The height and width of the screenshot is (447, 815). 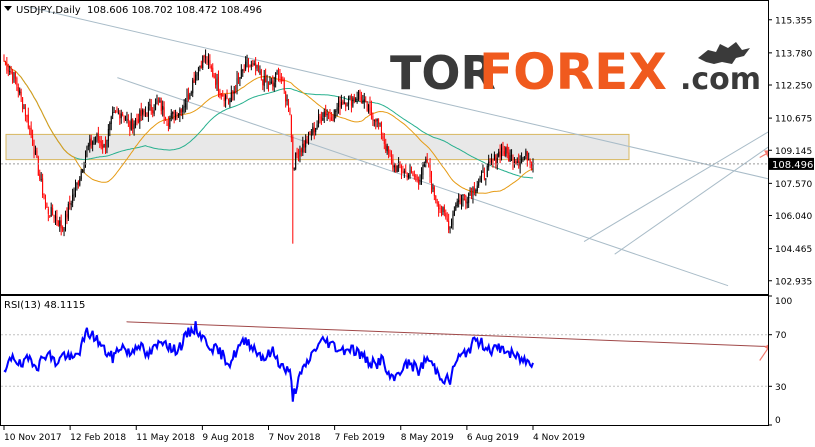 What do you see at coordinates (559, 438) in the screenshot?
I see `time-tick-label: 4 Nov 2019` at bounding box center [559, 438].